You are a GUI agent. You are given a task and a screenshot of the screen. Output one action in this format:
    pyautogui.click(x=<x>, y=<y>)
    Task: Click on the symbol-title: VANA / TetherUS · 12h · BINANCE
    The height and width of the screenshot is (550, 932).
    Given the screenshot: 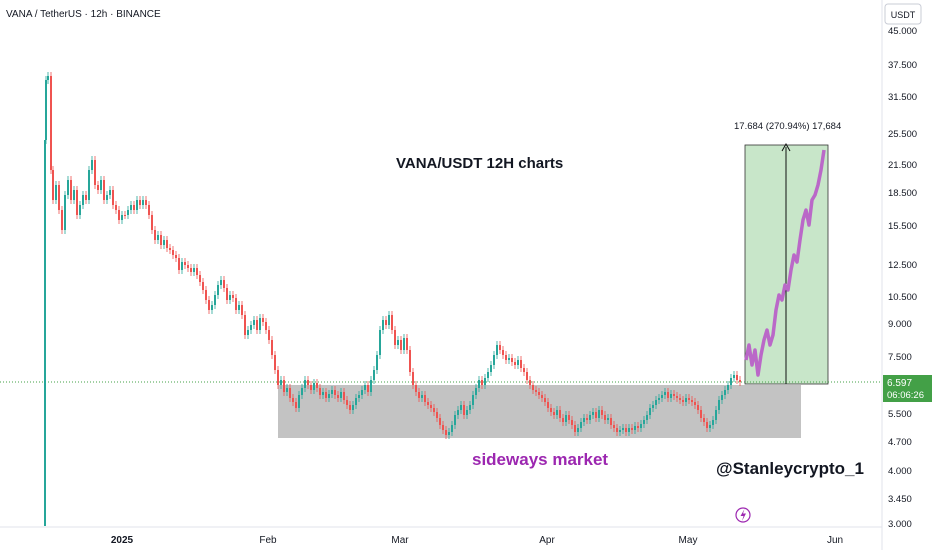 What is the action you would take?
    pyautogui.click(x=83, y=14)
    